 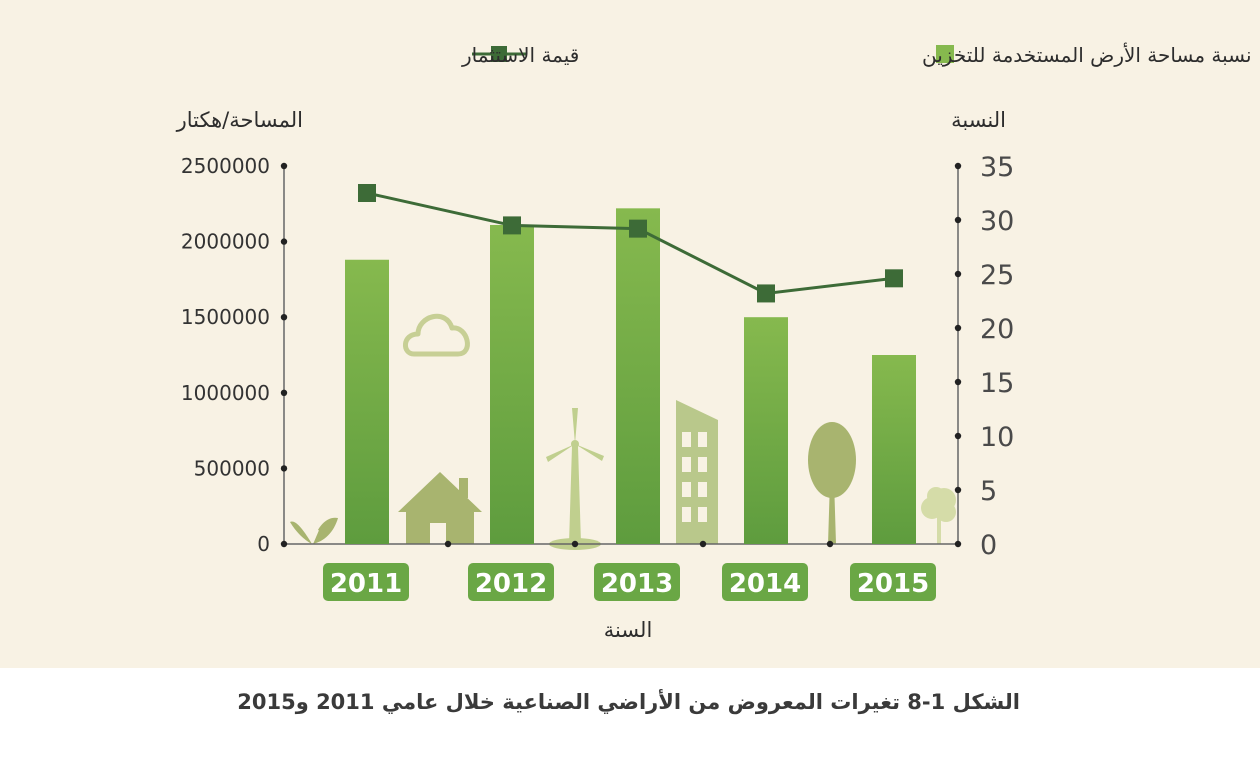 I want to click on right-tick-label: 30, so click(x=997, y=221).